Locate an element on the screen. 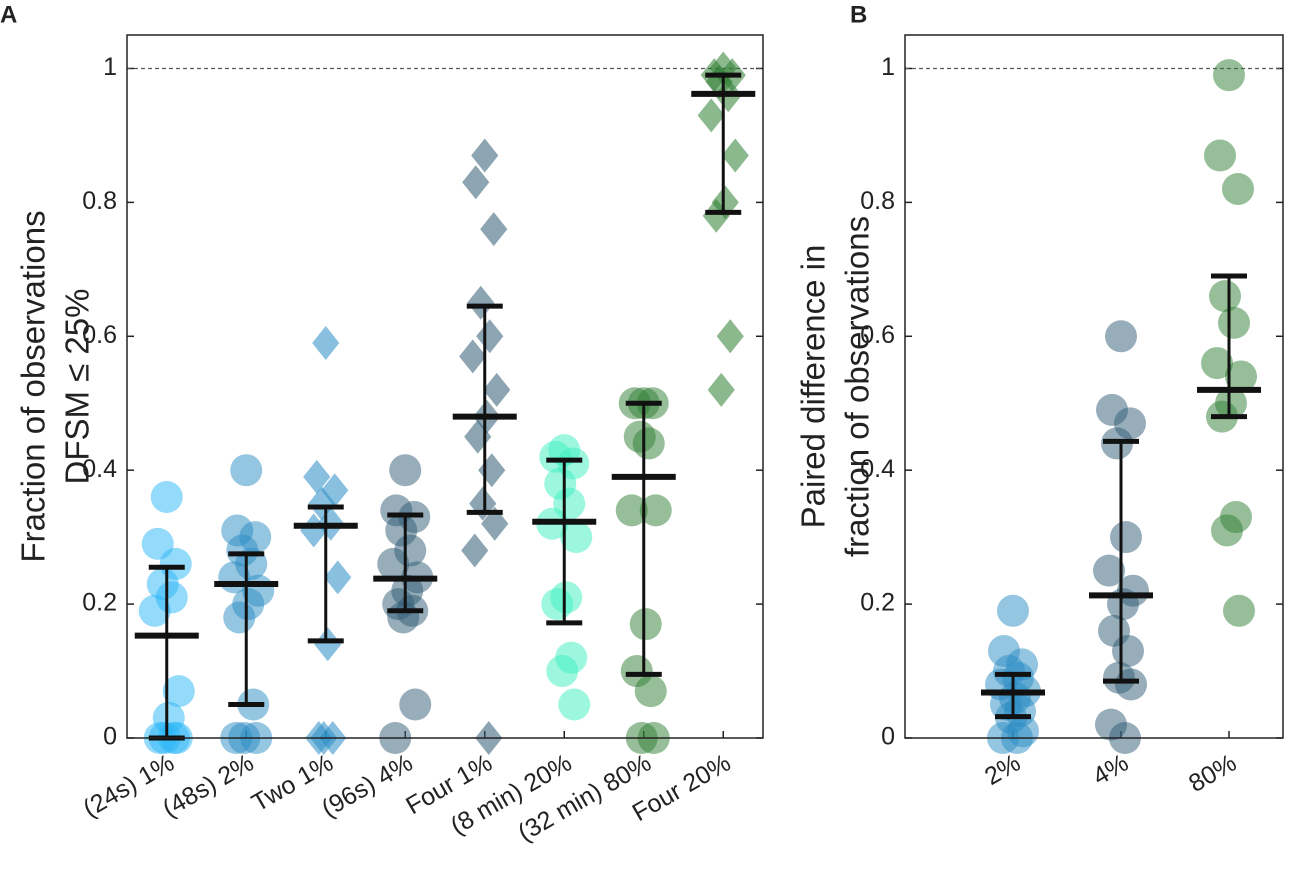  panel-label: A is located at coordinates (8, 14).